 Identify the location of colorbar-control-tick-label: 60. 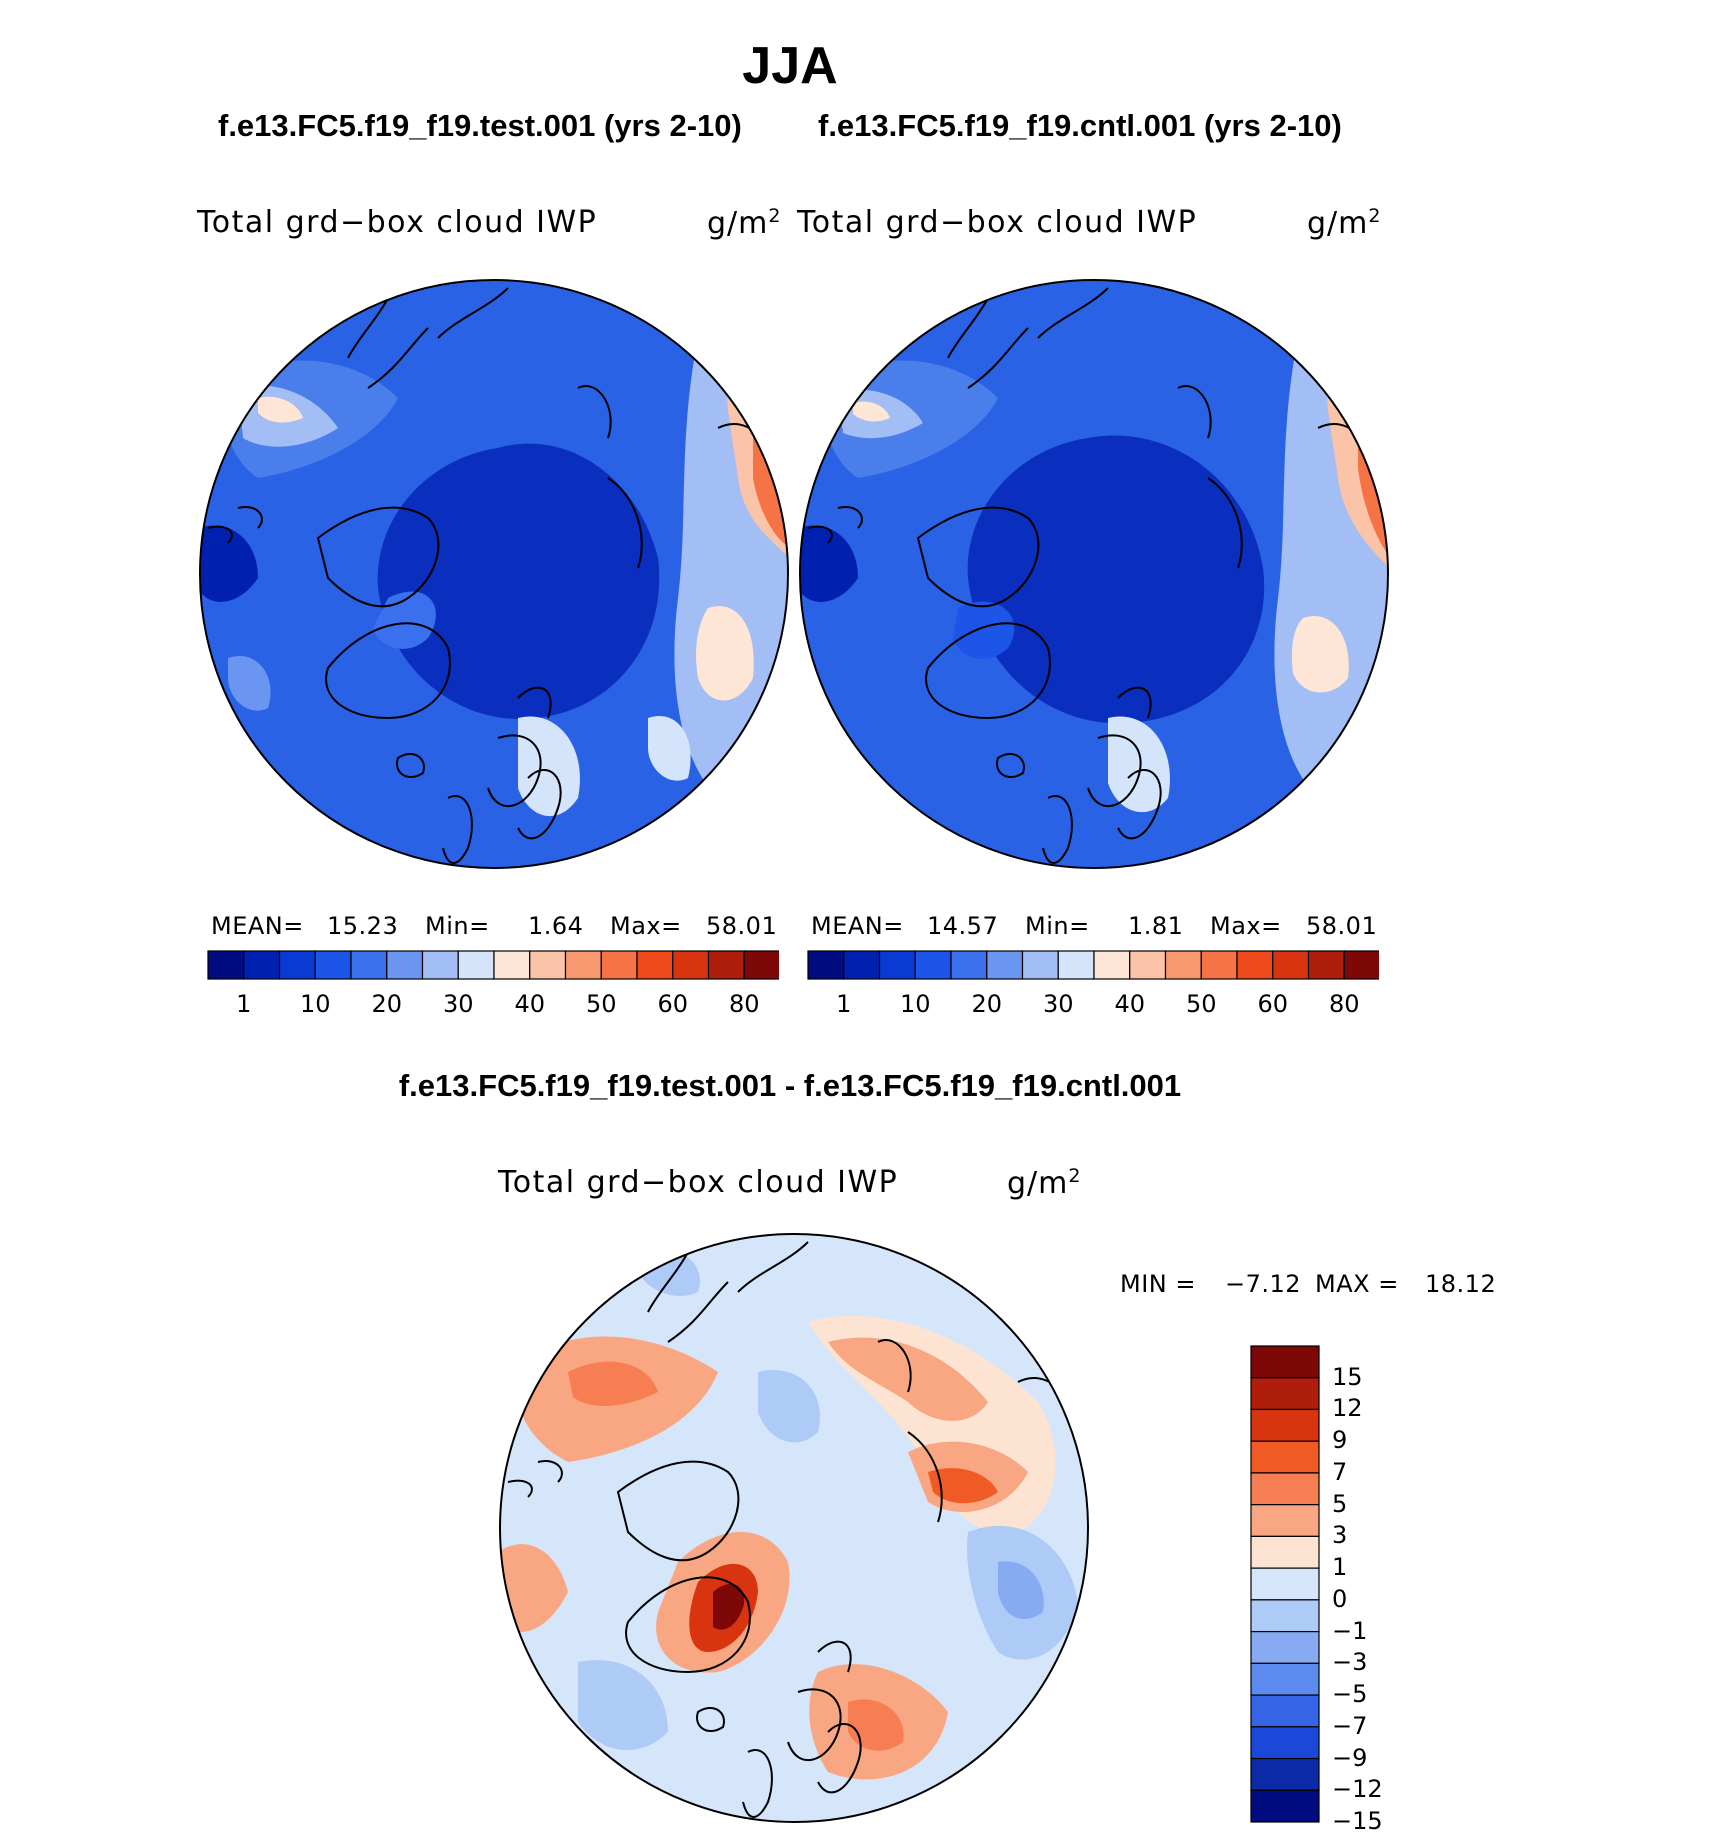
(1273, 1004).